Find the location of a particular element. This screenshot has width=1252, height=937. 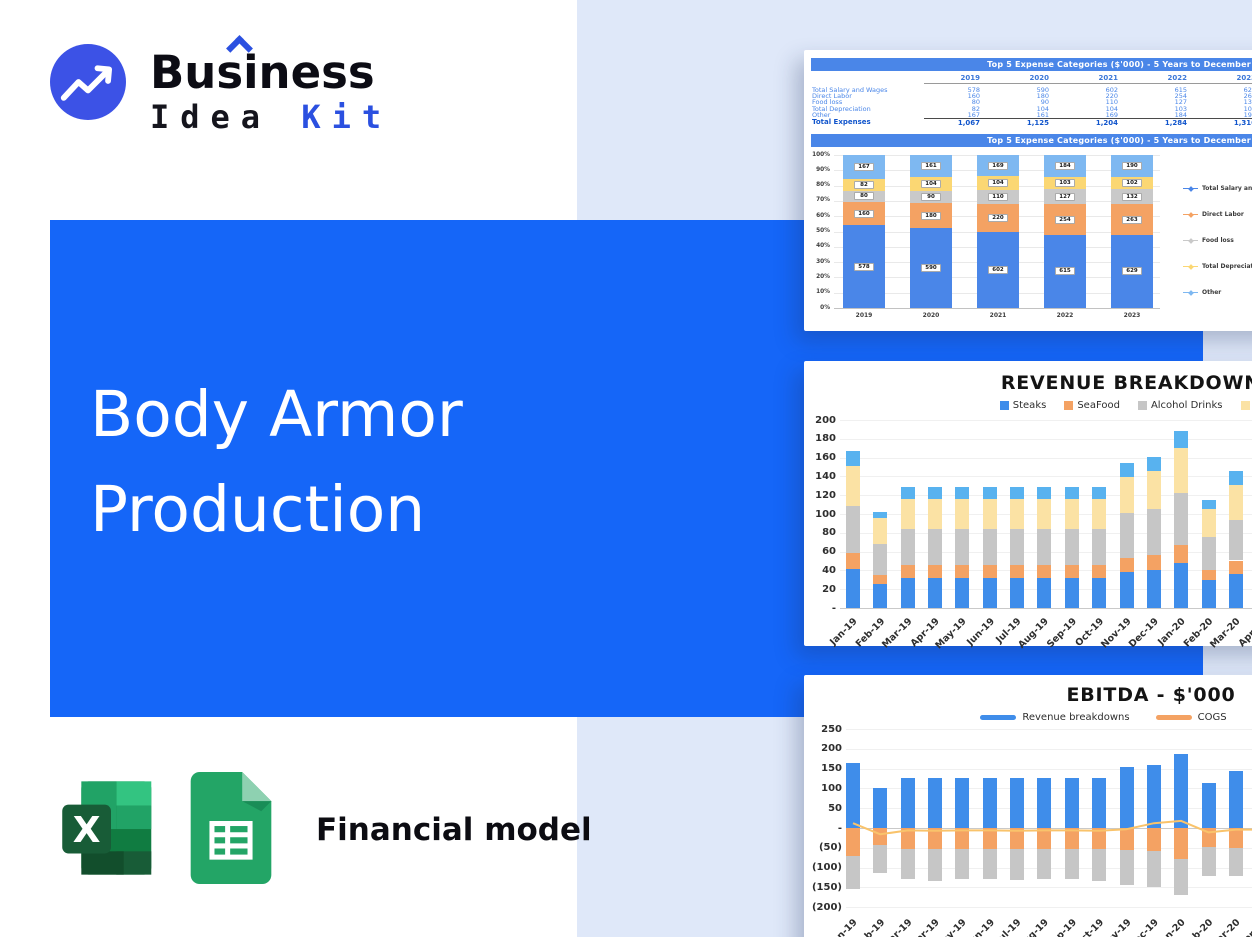

row-value: 578 is located at coordinates (973, 90).